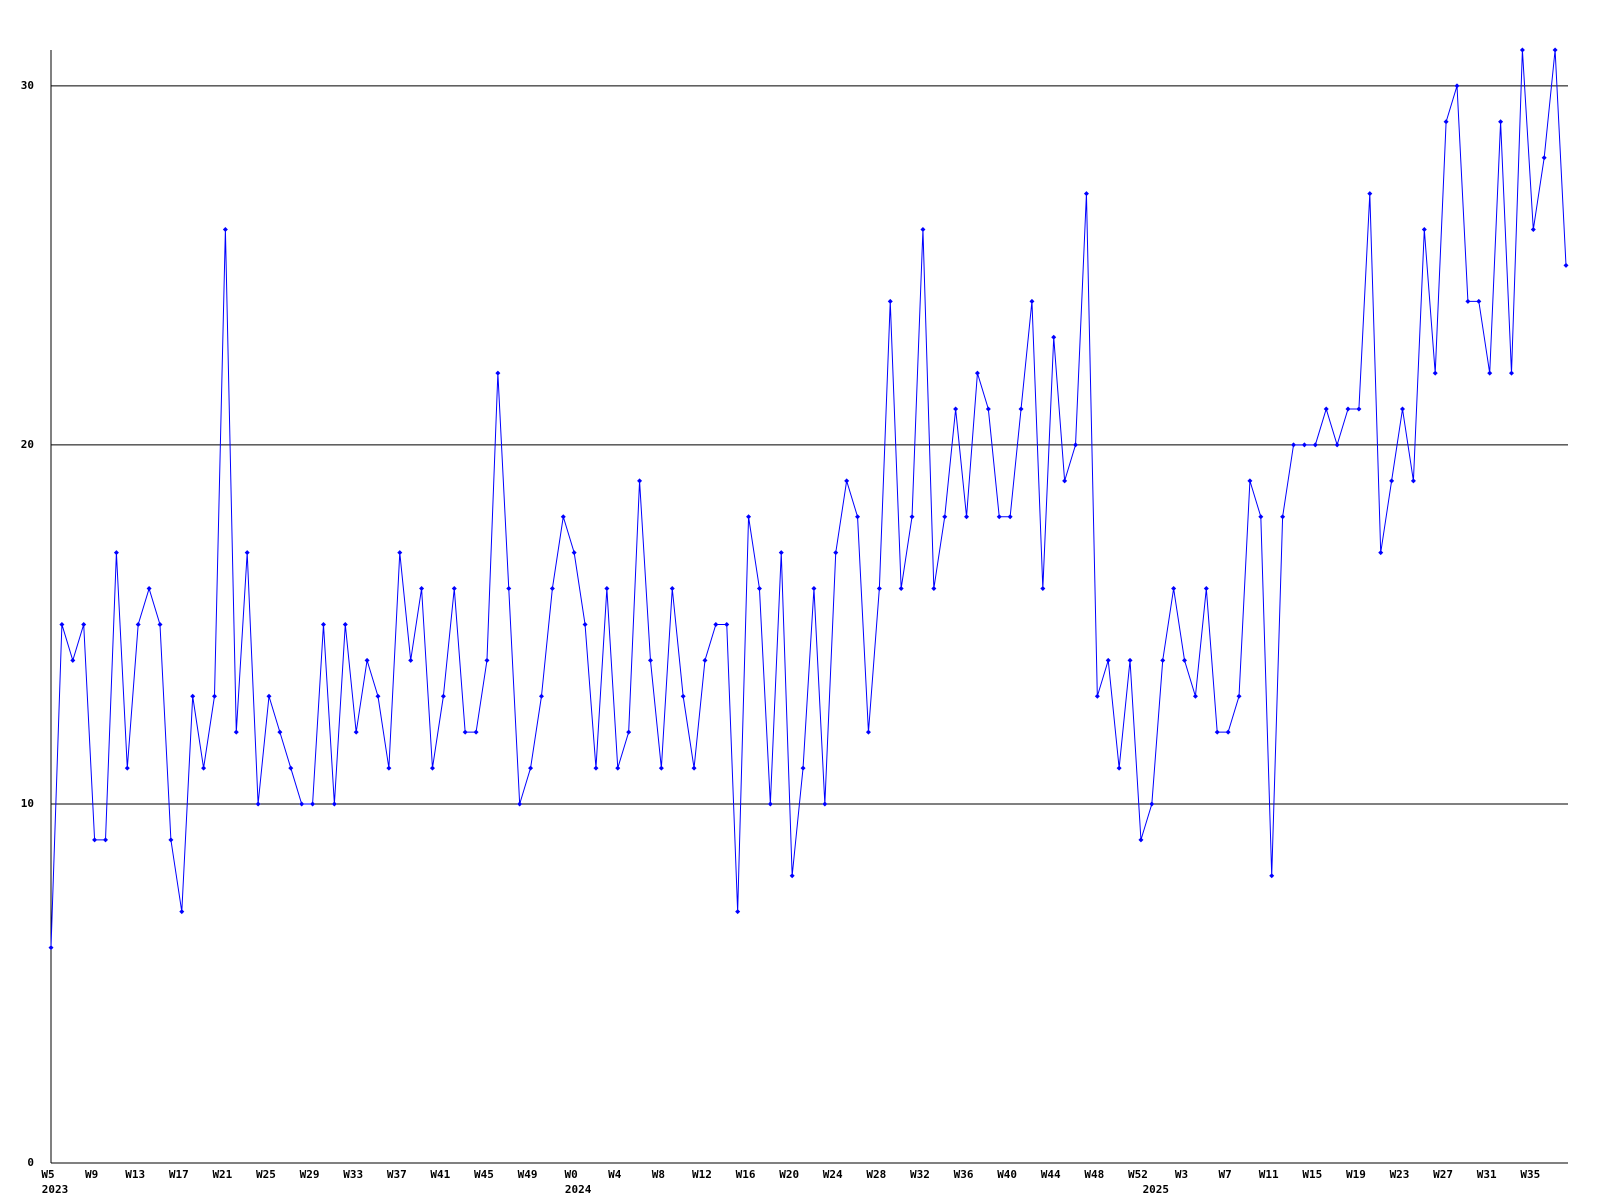 This screenshot has width=1600, height=1200. Describe the element at coordinates (353, 1174) in the screenshot. I see `x-tick-label: W33` at that location.